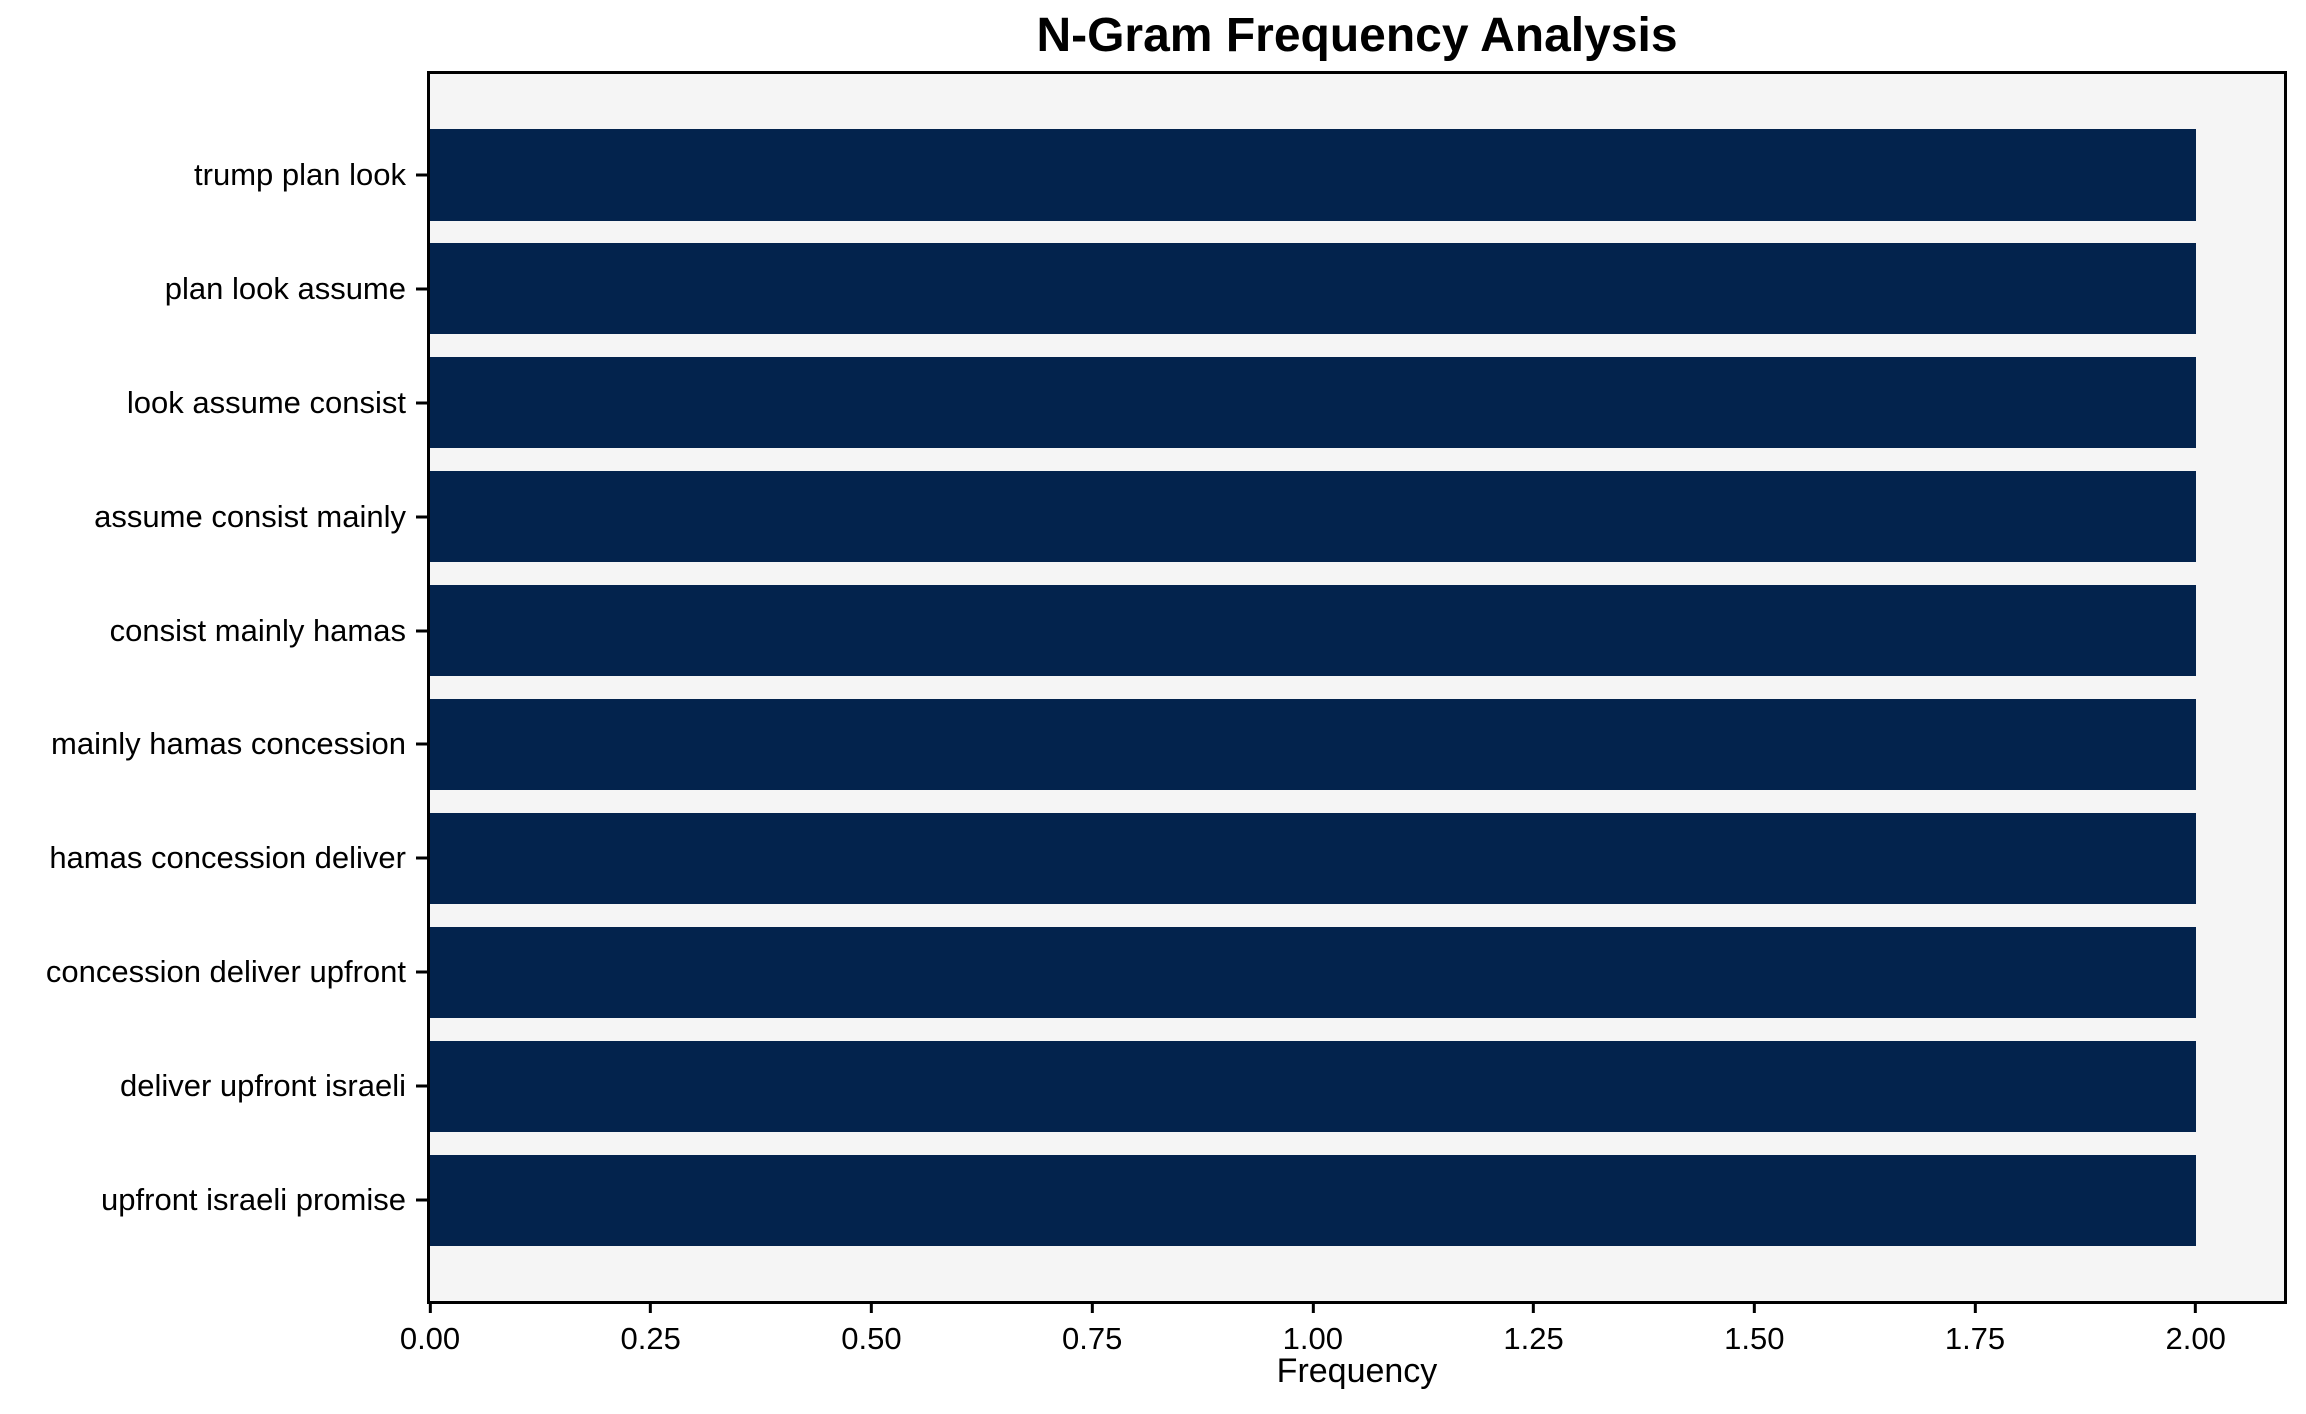 This screenshot has width=2306, height=1414. I want to click on bar-row: deliver upfront israeli, so click(1202, 1086).